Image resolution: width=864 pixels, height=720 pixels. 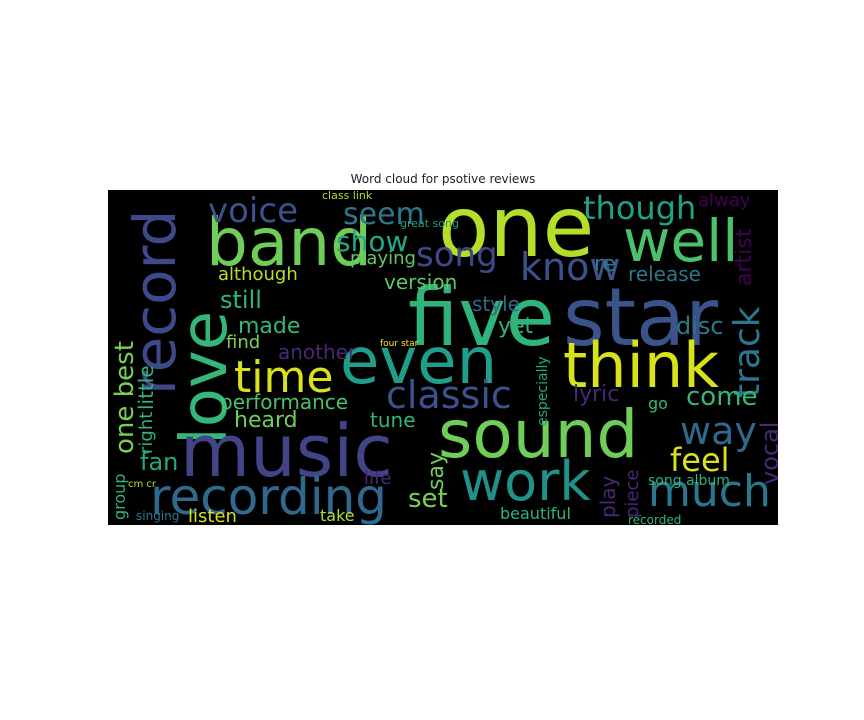 I want to click on word-lyric: lyric, so click(x=596, y=394).